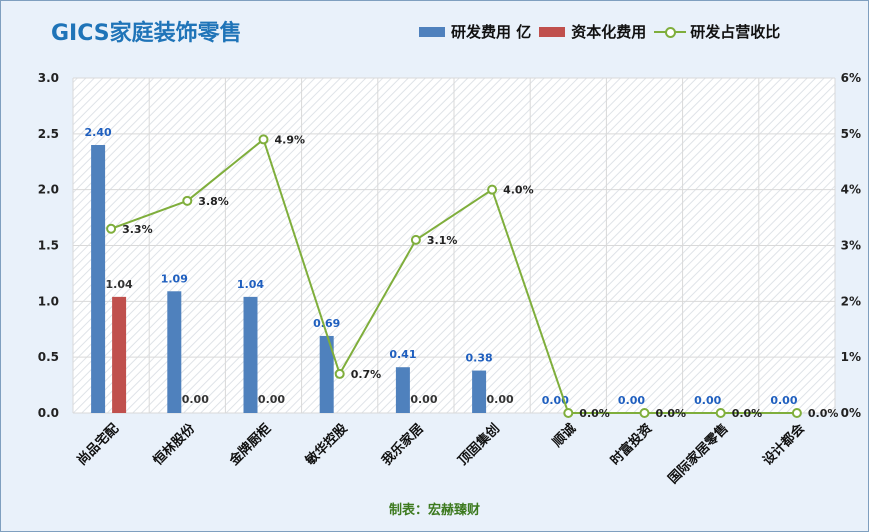 This screenshot has height=532, width=869. I want to click on legend-line-marker-icon, so click(670, 32).